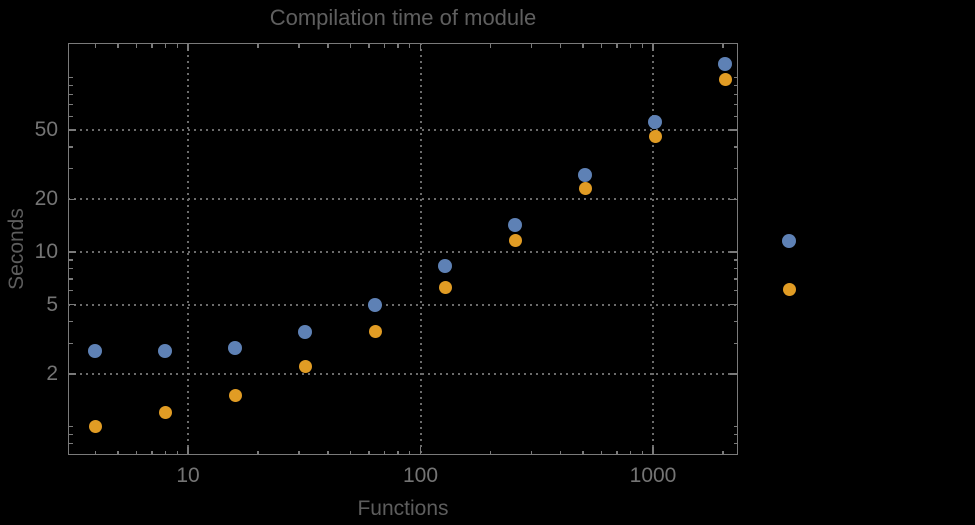 The height and width of the screenshot is (525, 975). Describe the element at coordinates (46, 251) in the screenshot. I see `y-tick-label: 10` at that location.